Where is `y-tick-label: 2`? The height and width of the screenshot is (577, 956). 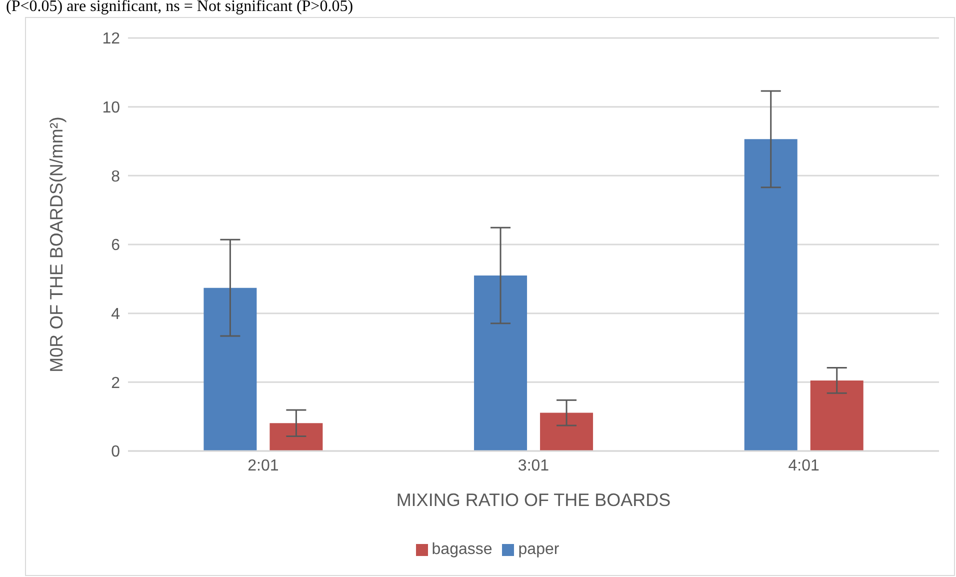 y-tick-label: 2 is located at coordinates (115, 383).